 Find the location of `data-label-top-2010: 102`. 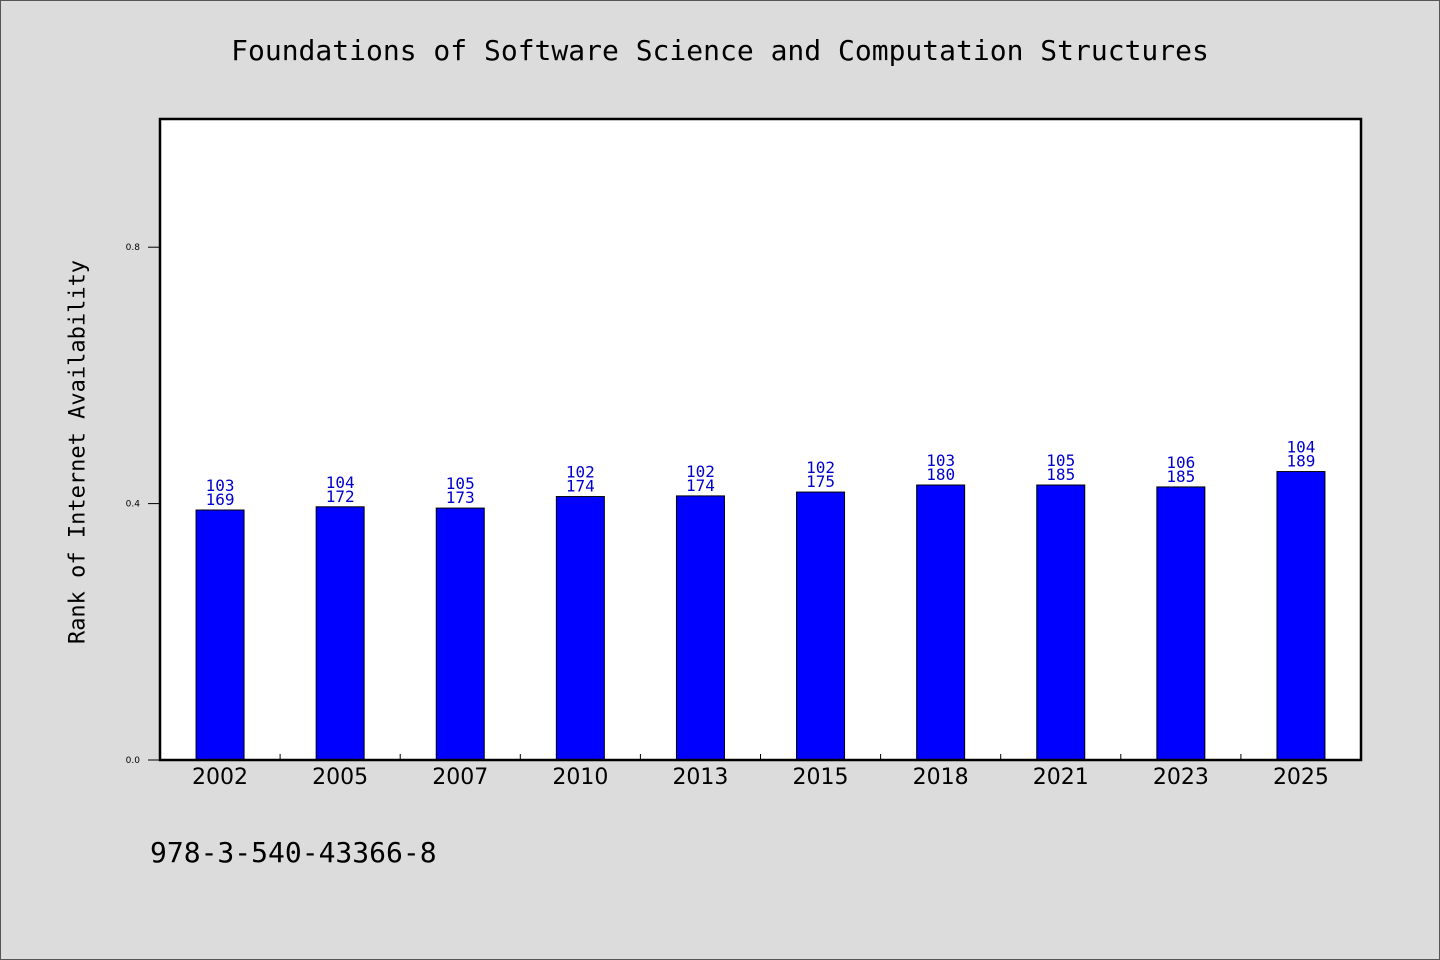

data-label-top-2010: 102 is located at coordinates (580, 472).